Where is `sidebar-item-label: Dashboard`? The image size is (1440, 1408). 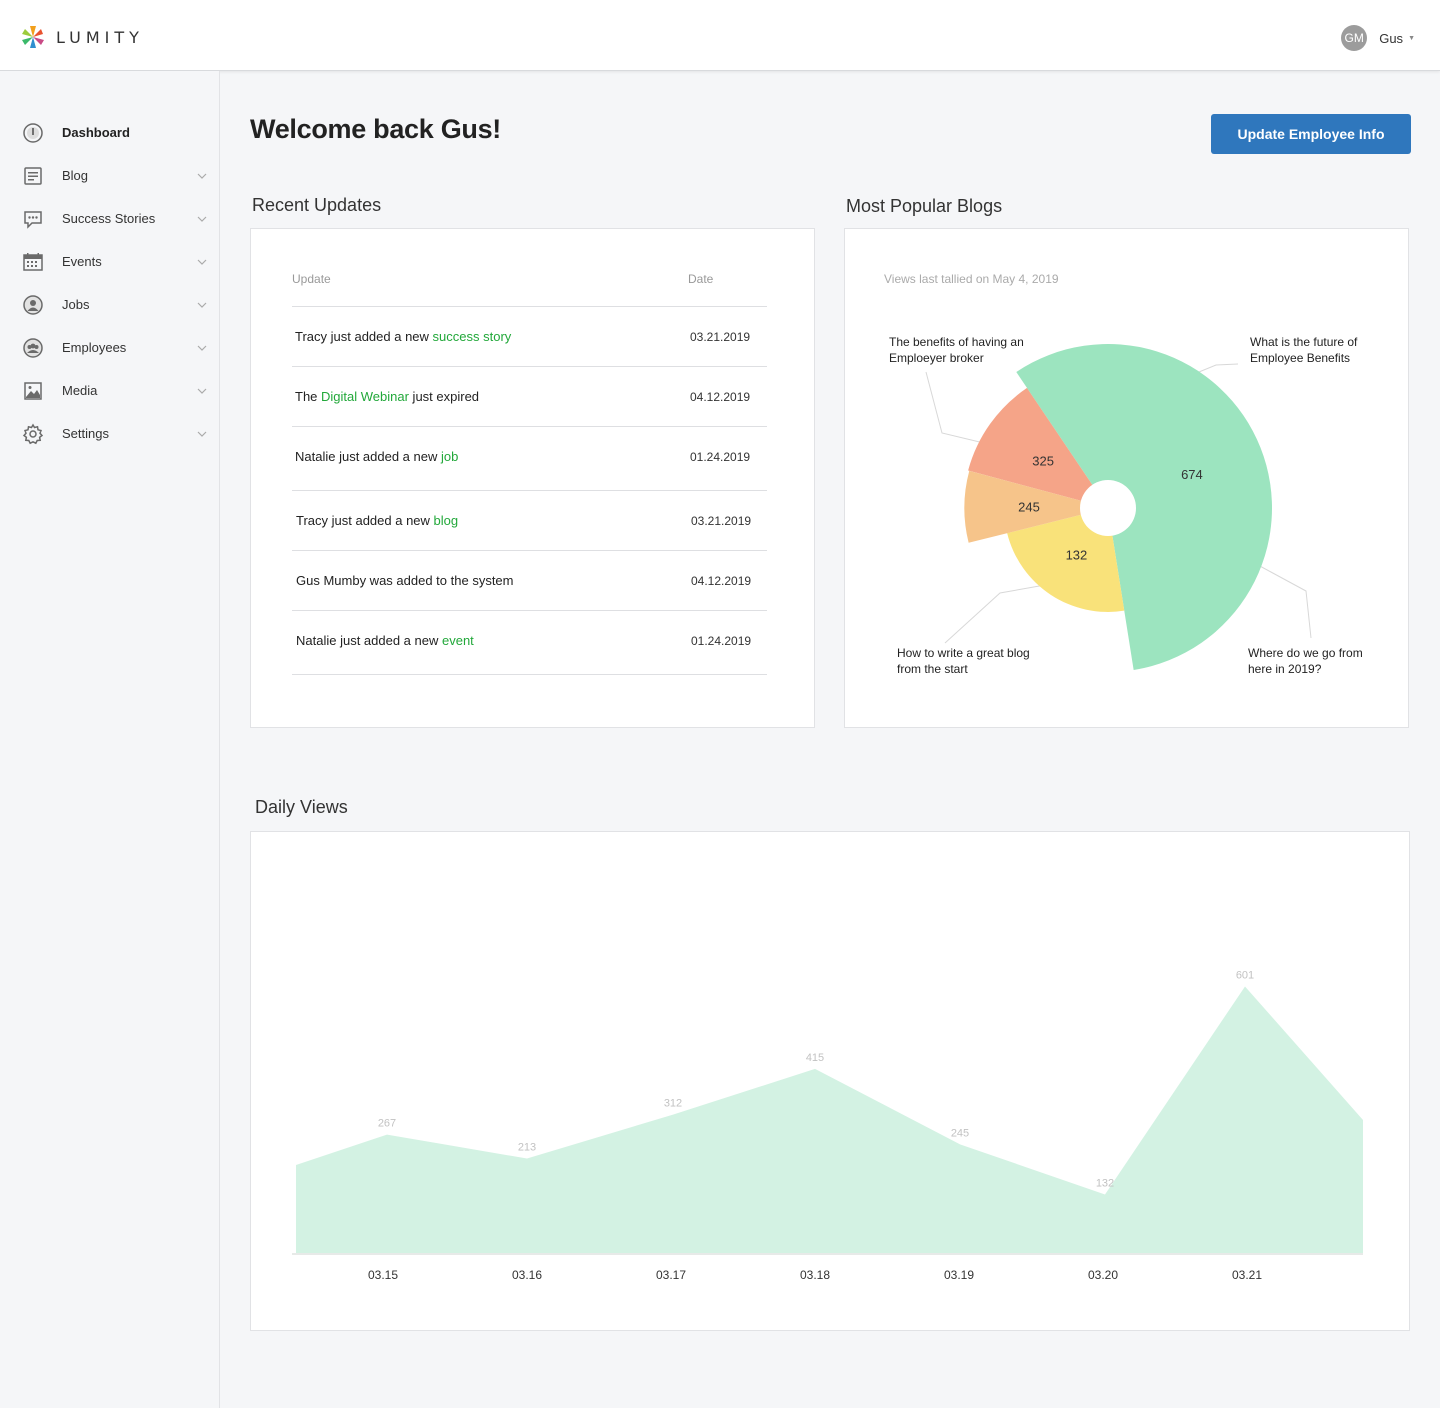
sidebar-item-label: Dashboard is located at coordinates (96, 132).